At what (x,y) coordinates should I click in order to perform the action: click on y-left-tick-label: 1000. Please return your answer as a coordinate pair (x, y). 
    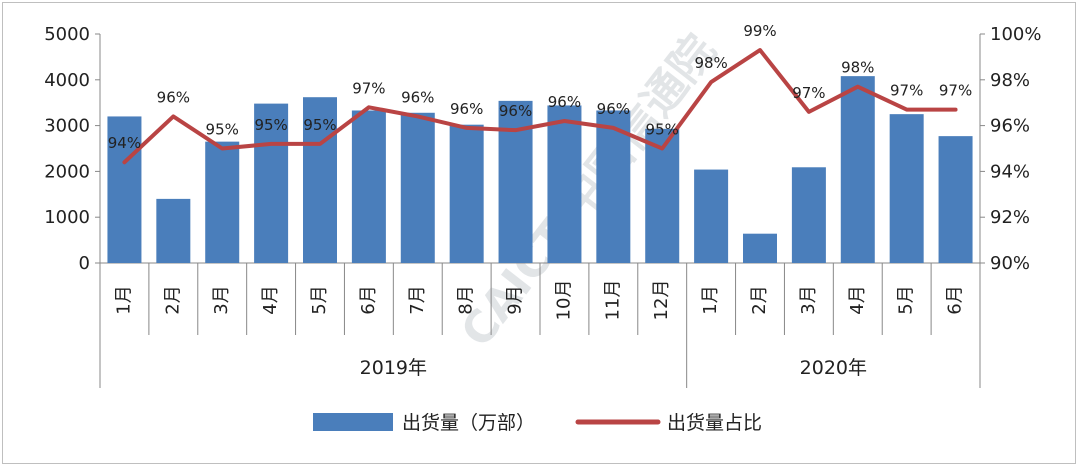
    Looking at the image, I should click on (67, 217).